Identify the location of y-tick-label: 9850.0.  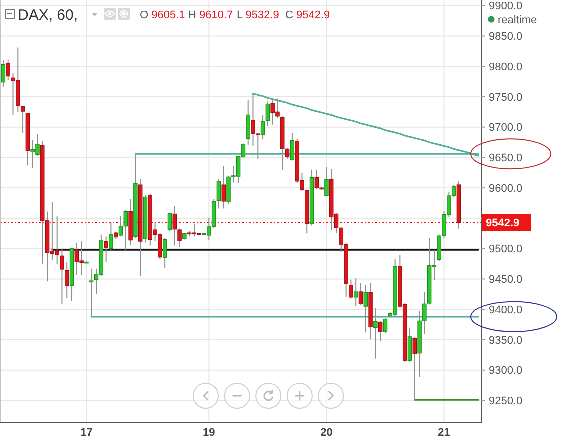
(506, 37).